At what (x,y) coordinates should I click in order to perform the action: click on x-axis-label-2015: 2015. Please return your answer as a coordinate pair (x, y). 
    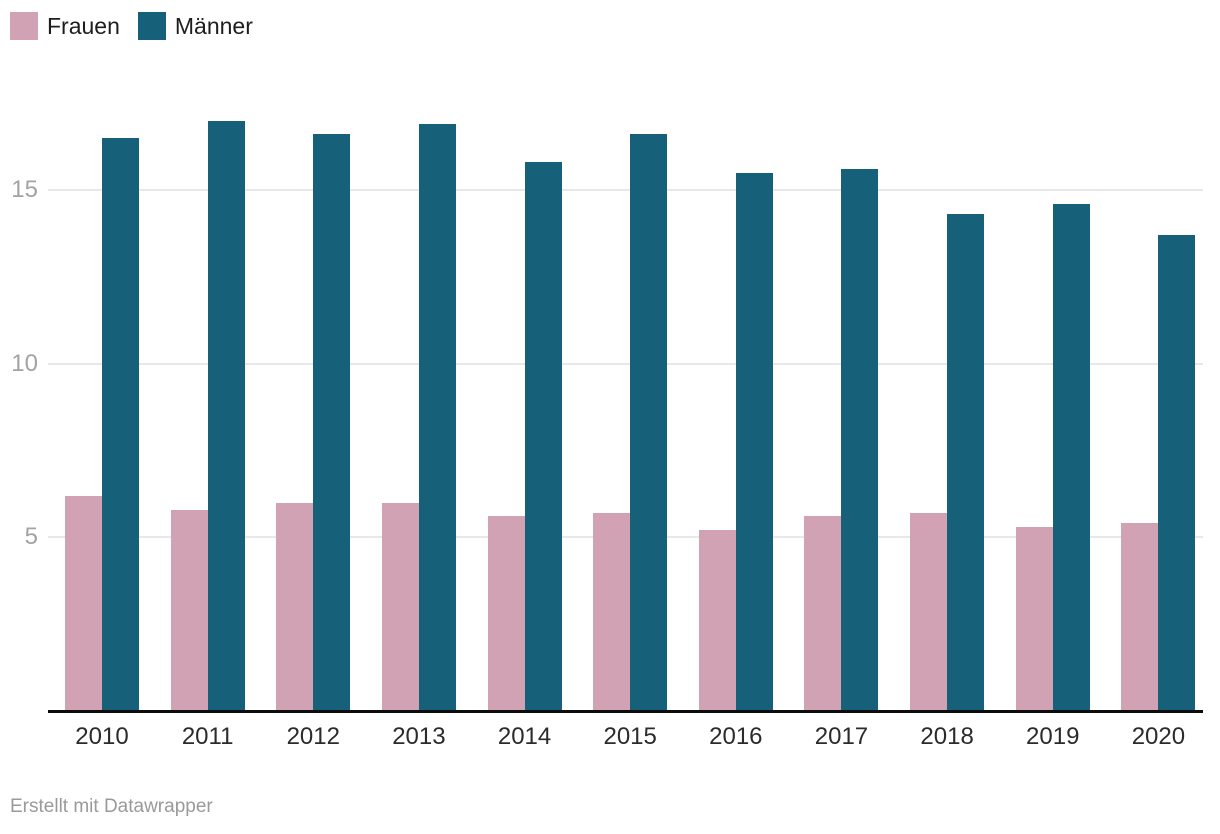
    Looking at the image, I should click on (630, 736).